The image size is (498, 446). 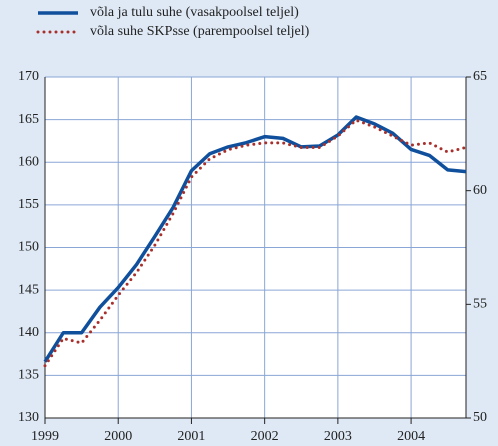 What do you see at coordinates (28, 161) in the screenshot?
I see `y-tick-label: 160` at bounding box center [28, 161].